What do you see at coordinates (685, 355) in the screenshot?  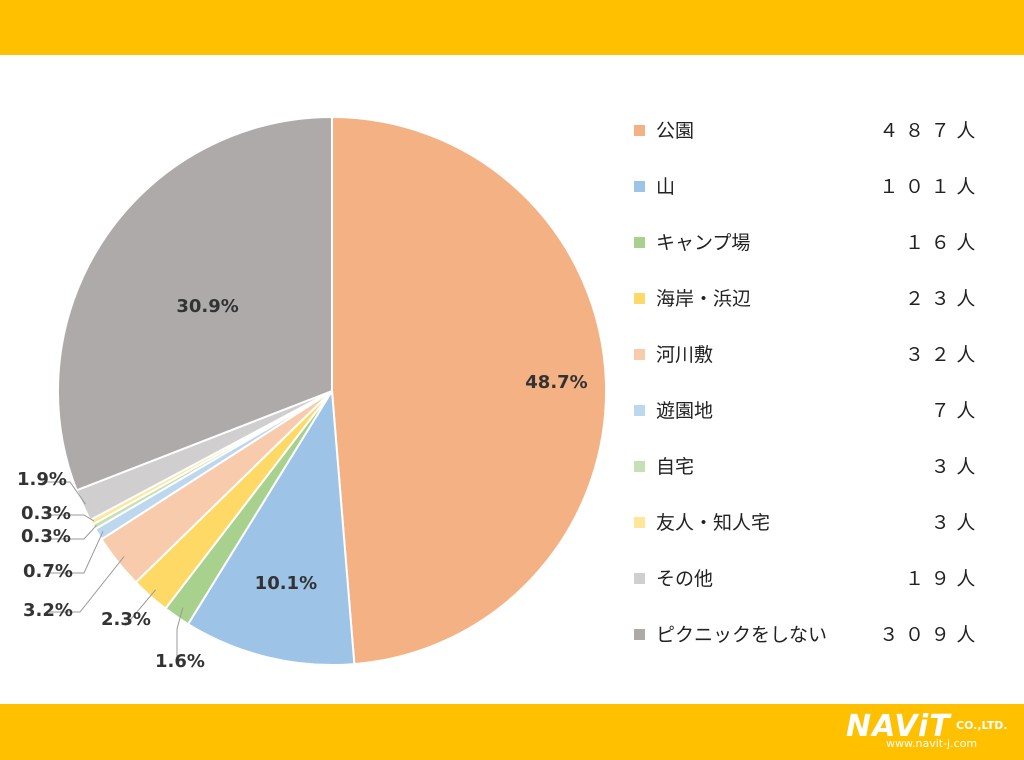 I see `legend-label: 河川敷` at bounding box center [685, 355].